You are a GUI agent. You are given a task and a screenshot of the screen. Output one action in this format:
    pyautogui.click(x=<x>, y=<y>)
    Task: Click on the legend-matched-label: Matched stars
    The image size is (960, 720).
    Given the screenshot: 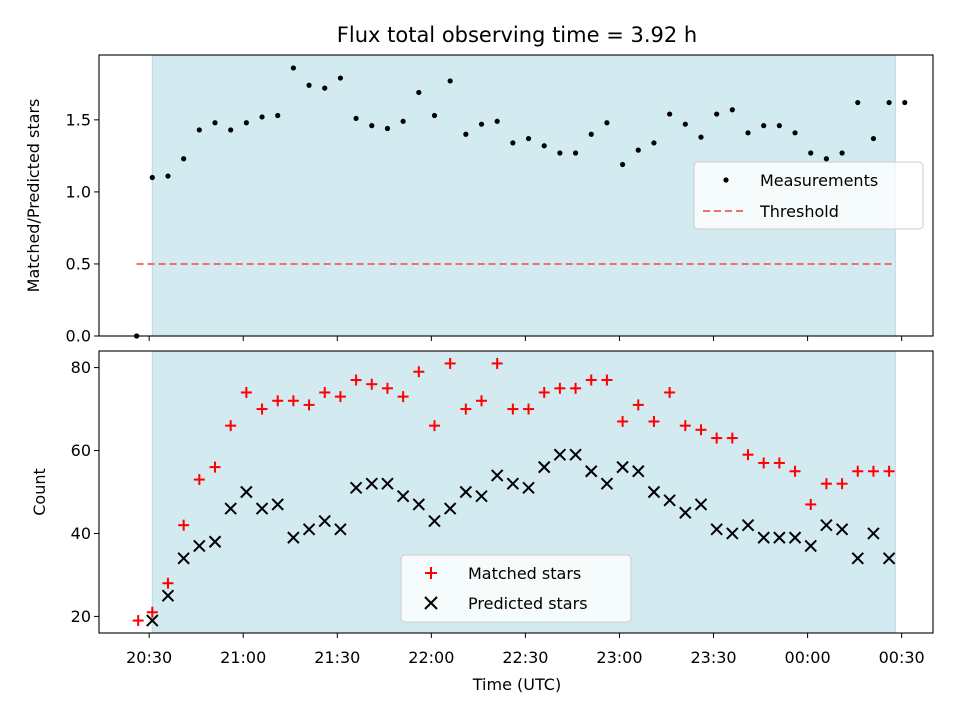 What is the action you would take?
    pyautogui.click(x=524, y=573)
    